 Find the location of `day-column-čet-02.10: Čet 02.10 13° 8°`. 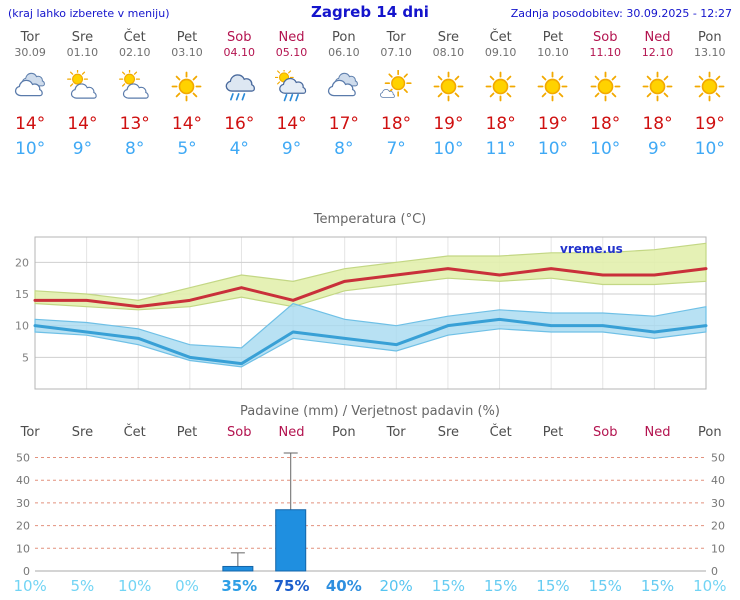

day-column-čet-02.10: Čet 02.10 13° 8° is located at coordinates (135, 94).